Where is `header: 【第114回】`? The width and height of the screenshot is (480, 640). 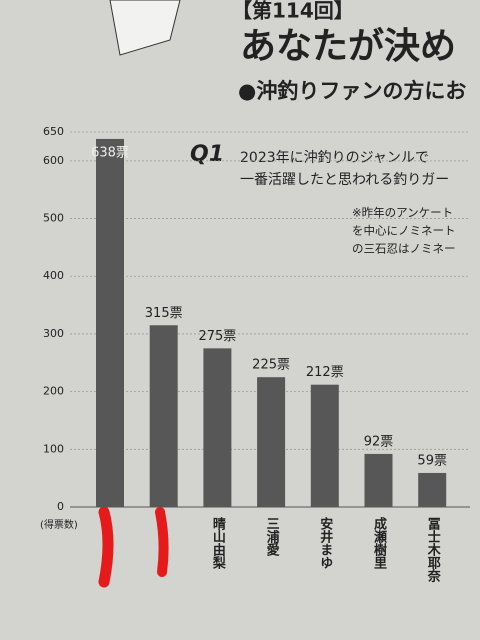 header: 【第114回】 is located at coordinates (293, 11).